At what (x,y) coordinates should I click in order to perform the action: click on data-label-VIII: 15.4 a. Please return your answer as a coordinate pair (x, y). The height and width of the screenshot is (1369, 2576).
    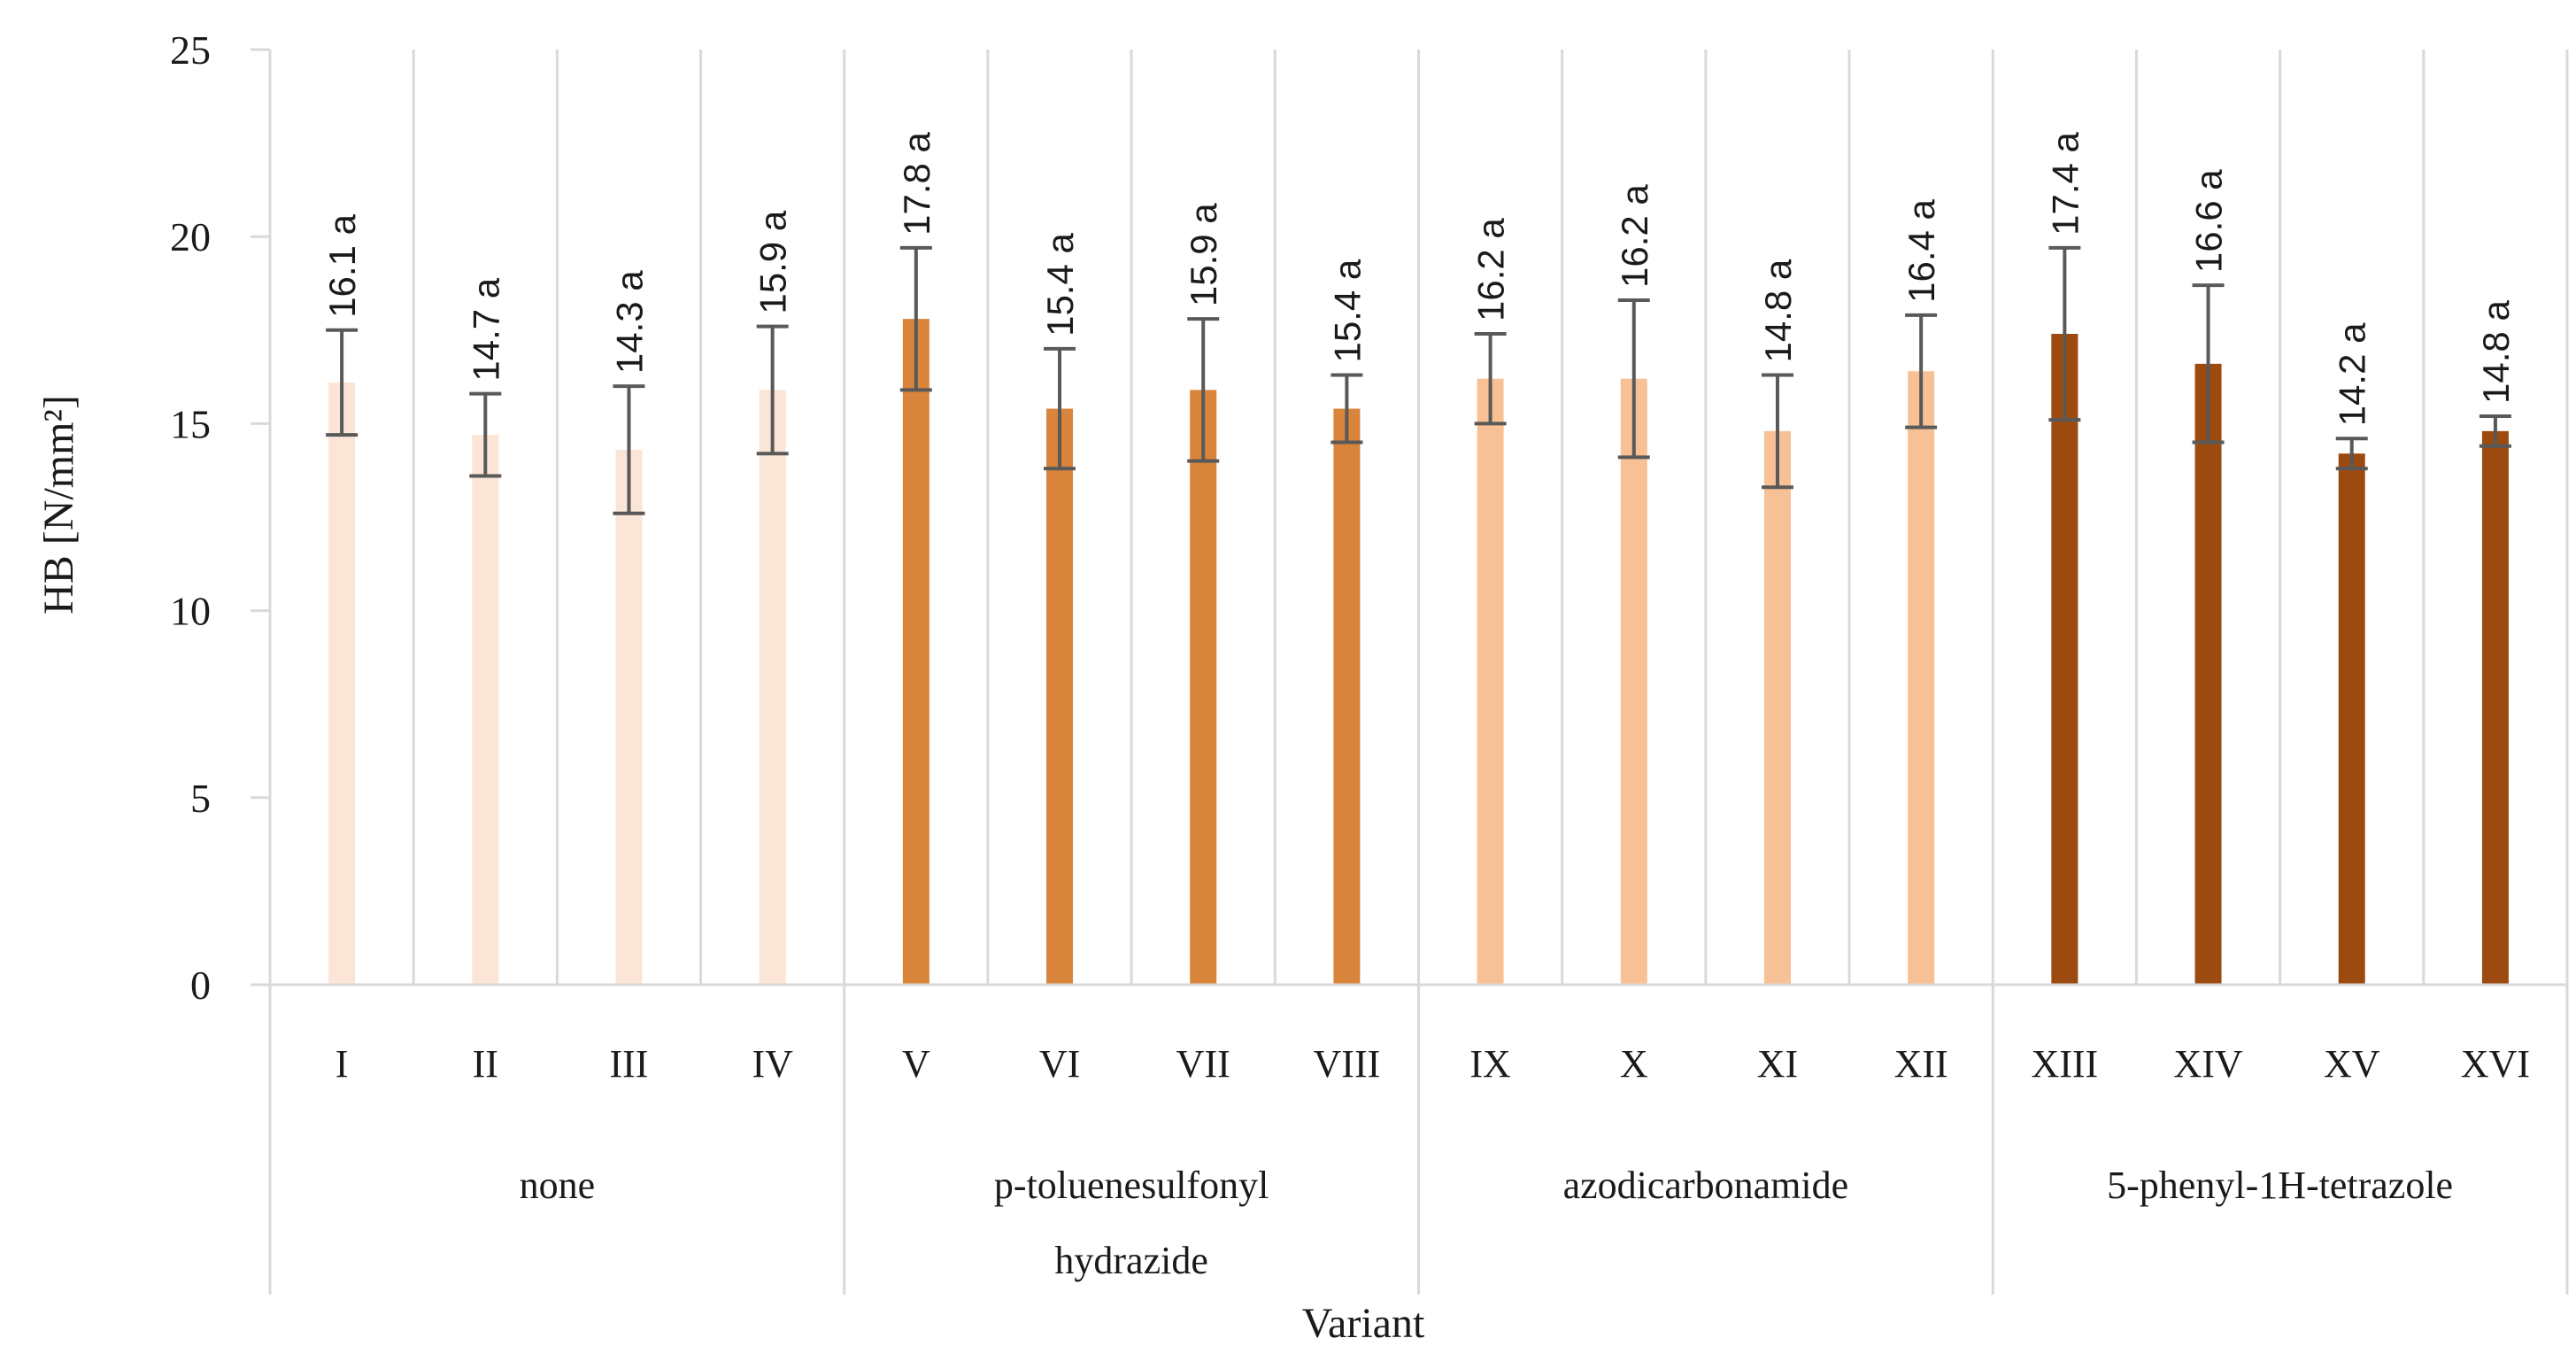
    Looking at the image, I should click on (1347, 310).